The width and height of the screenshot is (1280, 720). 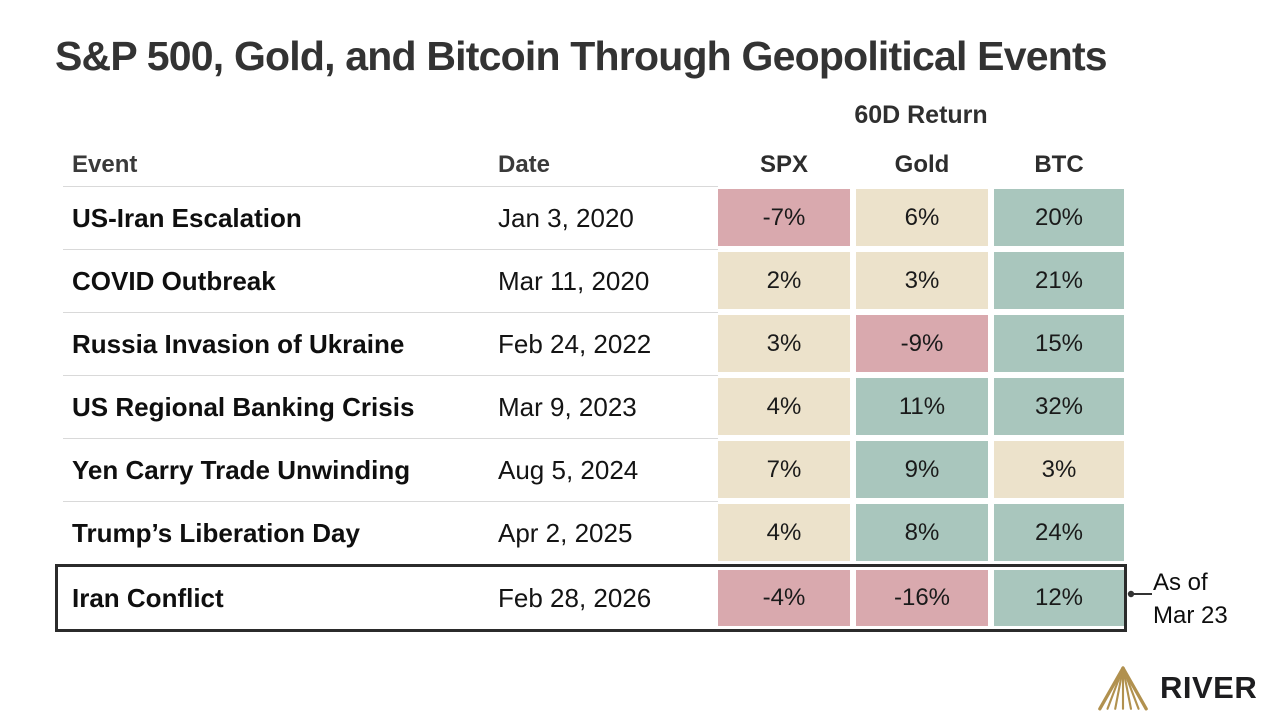 What do you see at coordinates (922, 469) in the screenshot?
I see `value-cell: 9%` at bounding box center [922, 469].